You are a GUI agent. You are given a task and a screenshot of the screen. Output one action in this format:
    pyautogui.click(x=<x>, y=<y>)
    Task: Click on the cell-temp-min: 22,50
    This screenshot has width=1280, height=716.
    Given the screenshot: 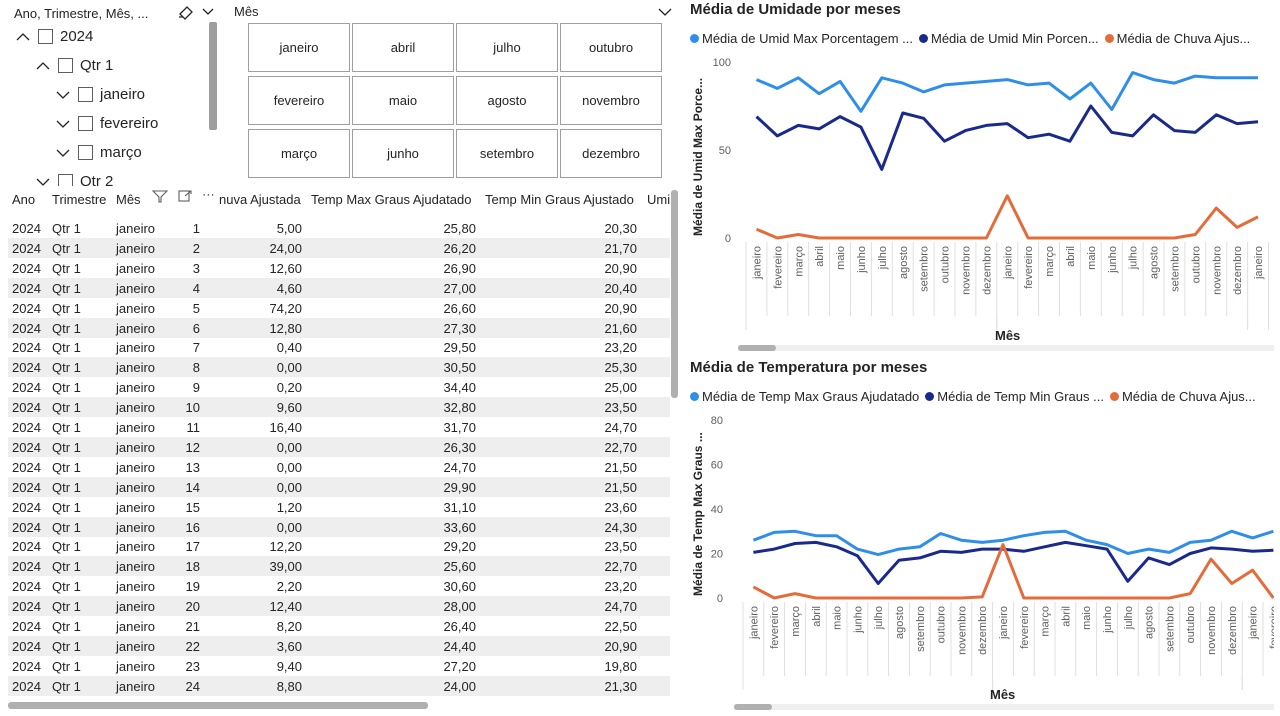 What is the action you would take?
    pyautogui.click(x=620, y=626)
    